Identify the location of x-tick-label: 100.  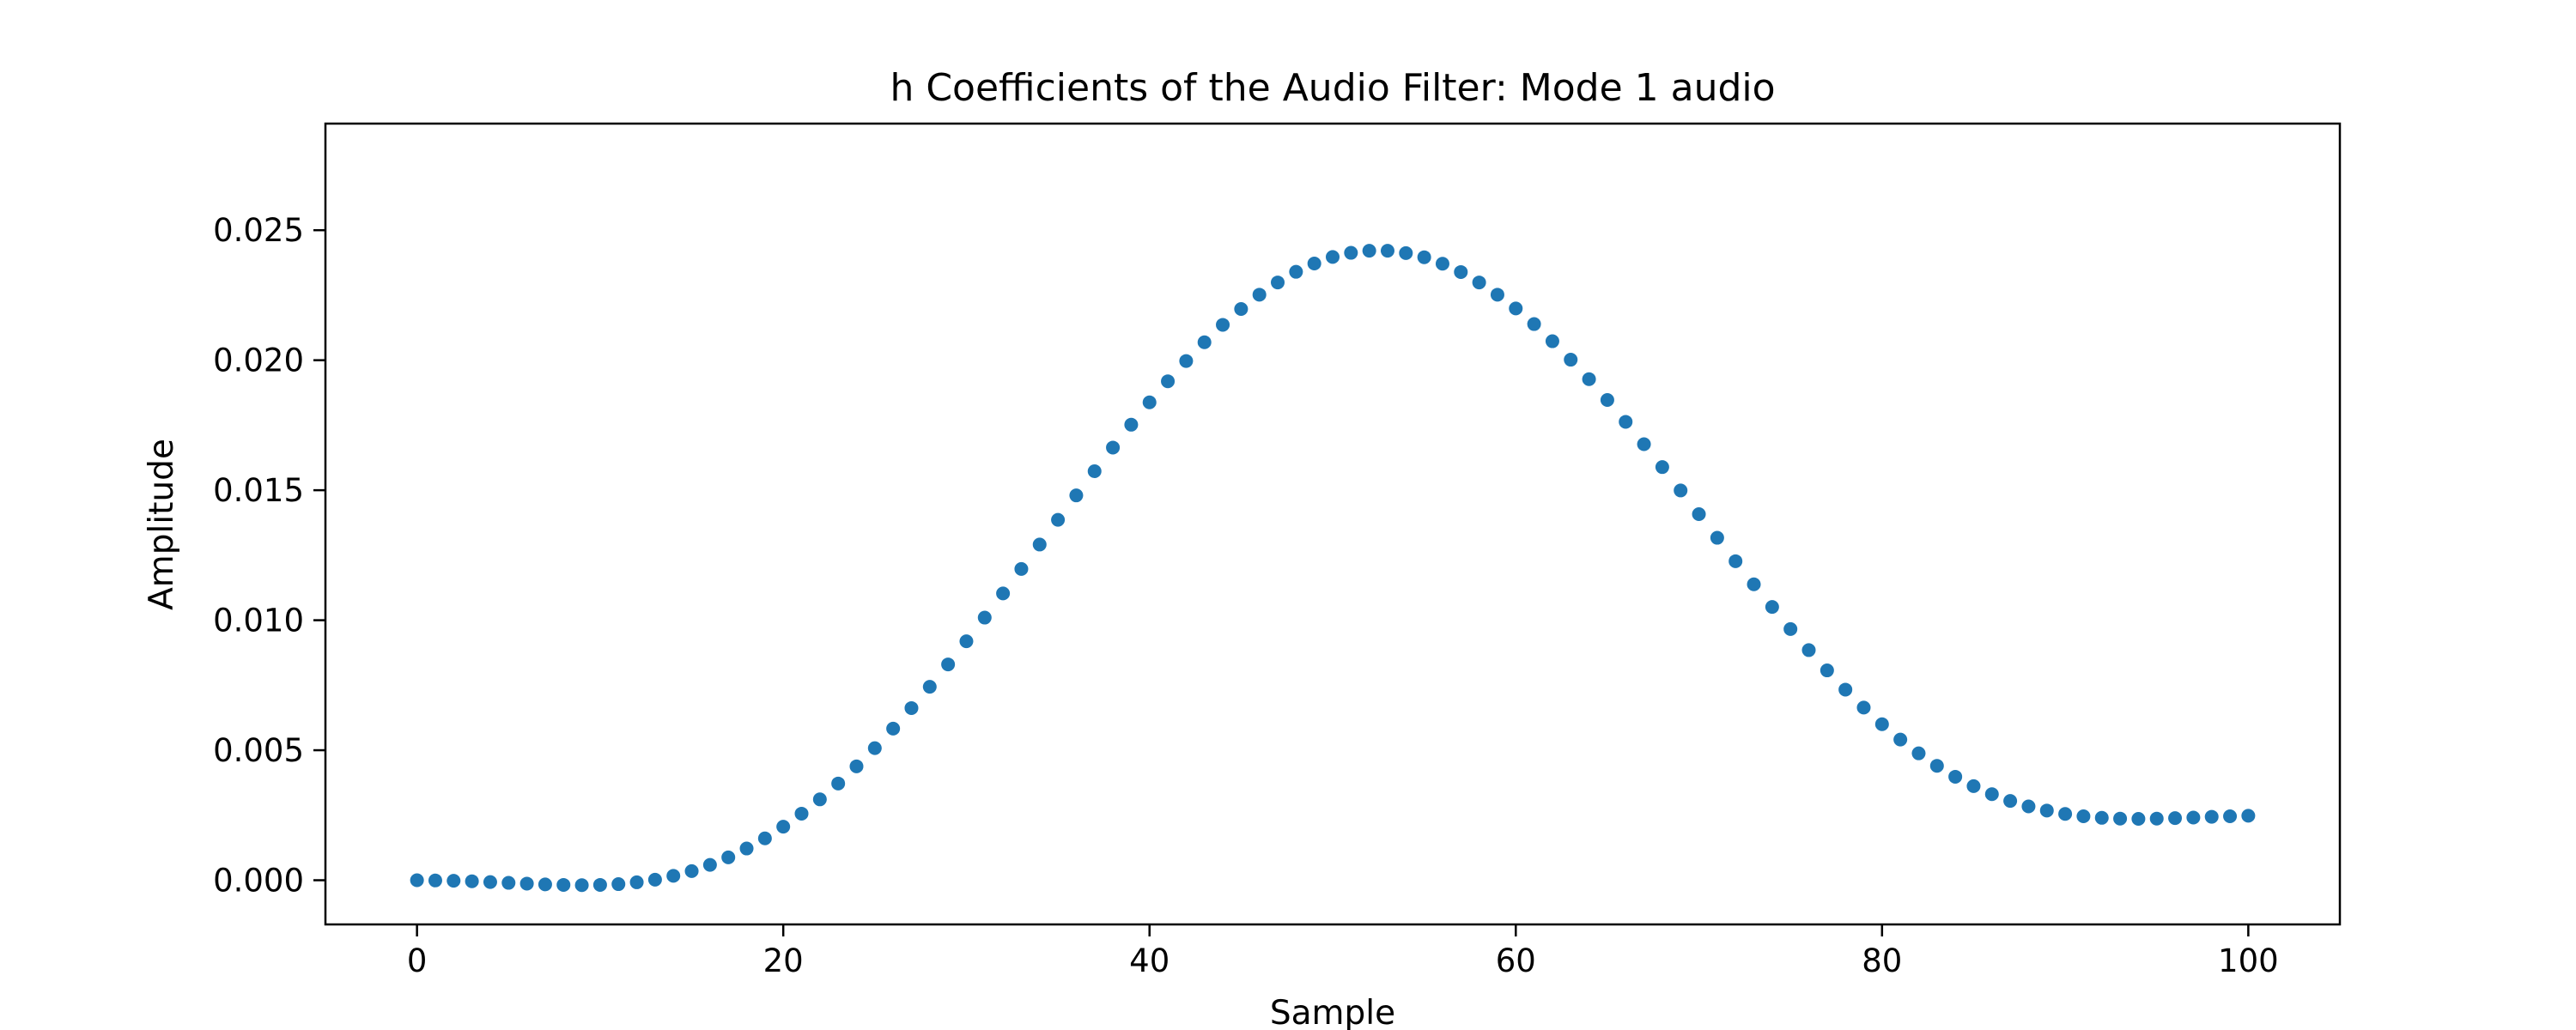
(2248, 960).